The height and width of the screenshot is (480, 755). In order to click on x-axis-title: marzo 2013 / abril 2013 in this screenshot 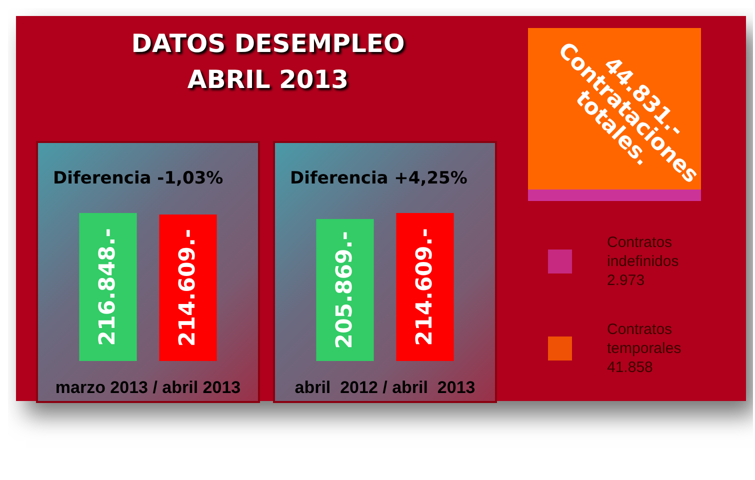, I will do `click(148, 387)`.